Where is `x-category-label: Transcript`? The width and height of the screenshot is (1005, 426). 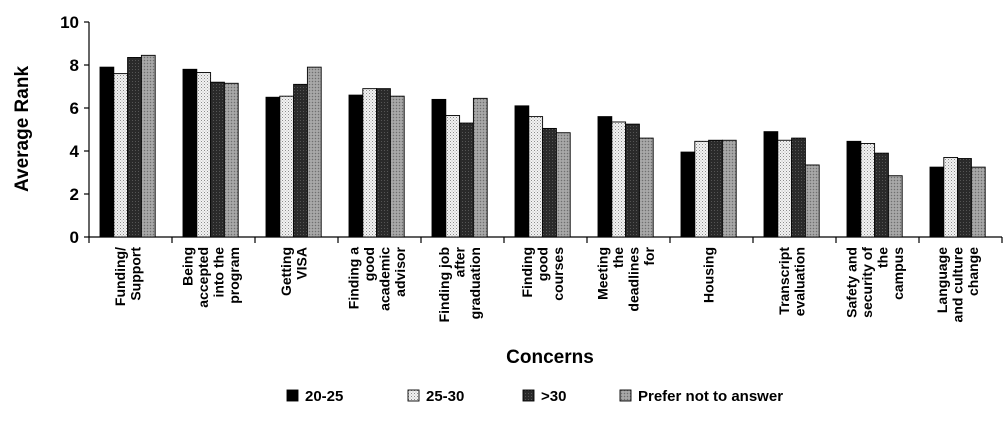 x-category-label: Transcript is located at coordinates (784, 281).